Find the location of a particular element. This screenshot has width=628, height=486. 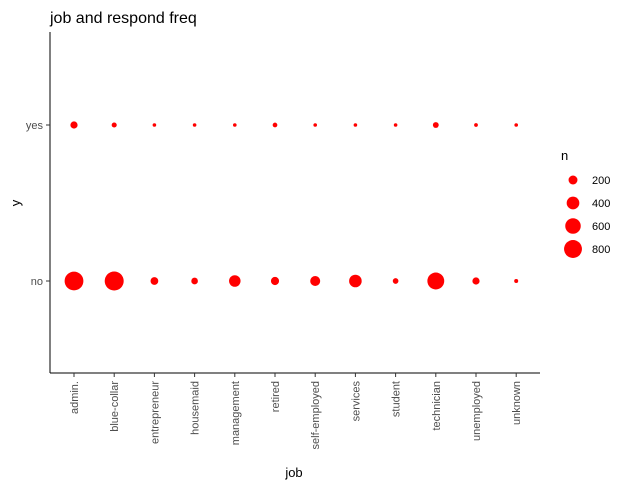

legend-label-600: 600 is located at coordinates (601, 227).